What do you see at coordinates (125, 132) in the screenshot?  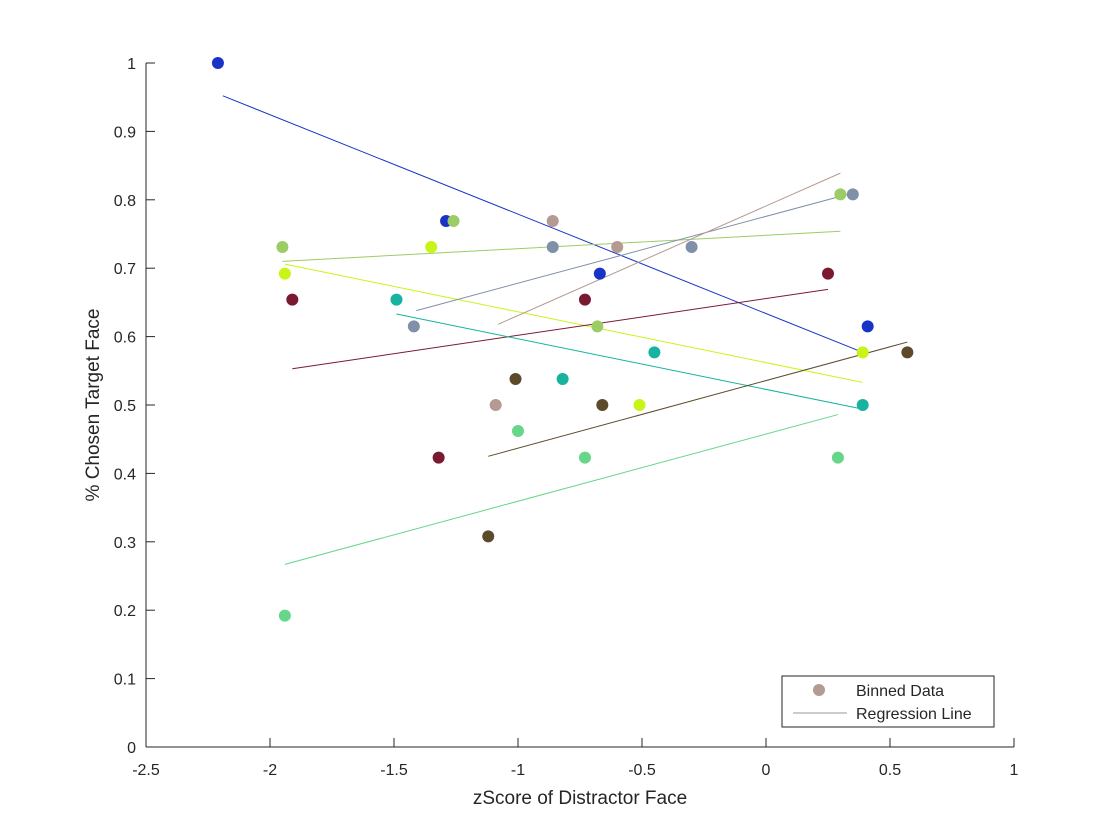 I see `y-tick-label: 0.9` at bounding box center [125, 132].